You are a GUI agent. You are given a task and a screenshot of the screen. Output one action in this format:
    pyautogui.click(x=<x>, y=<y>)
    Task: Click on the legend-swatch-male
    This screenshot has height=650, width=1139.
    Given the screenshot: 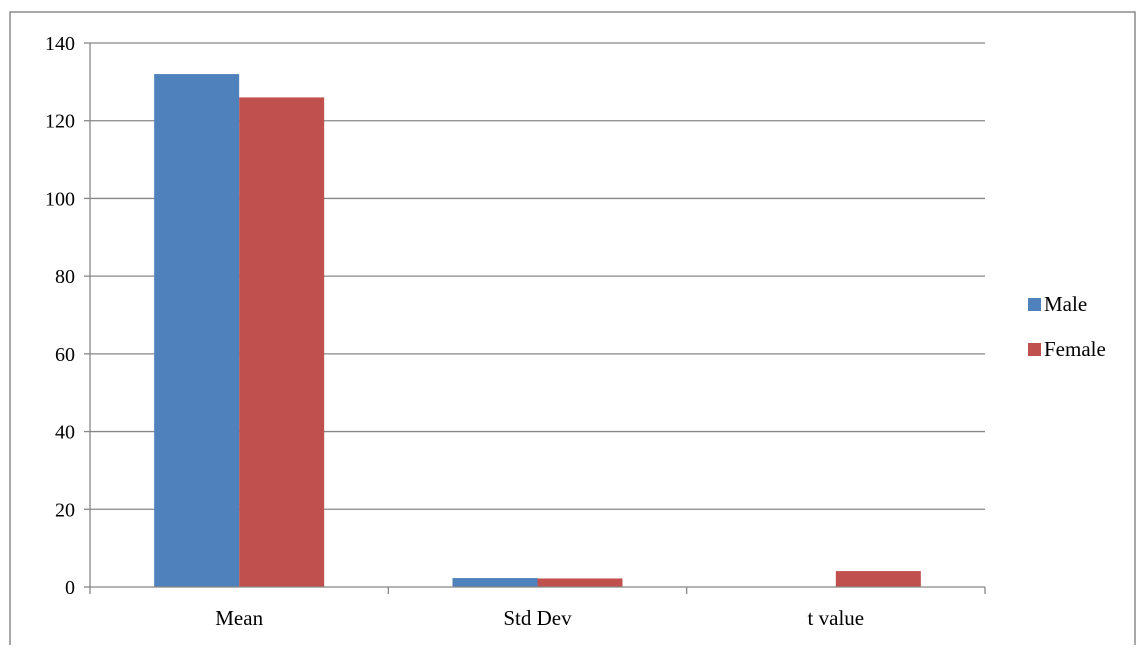 What is the action you would take?
    pyautogui.click(x=1034, y=304)
    